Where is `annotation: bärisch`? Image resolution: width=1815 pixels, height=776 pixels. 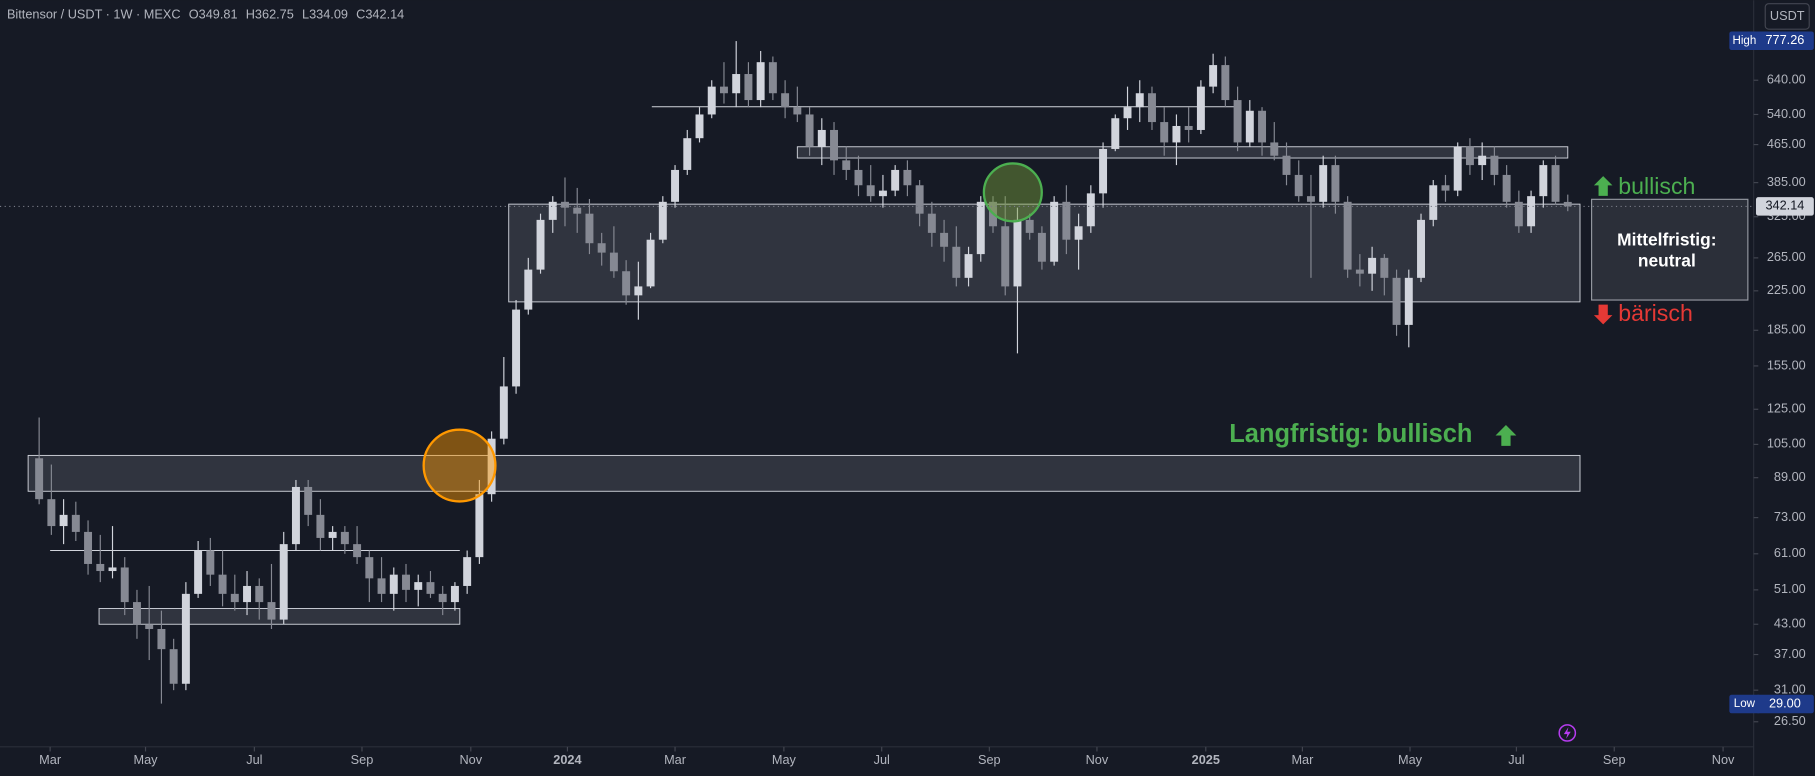
annotation: bärisch is located at coordinates (1655, 313).